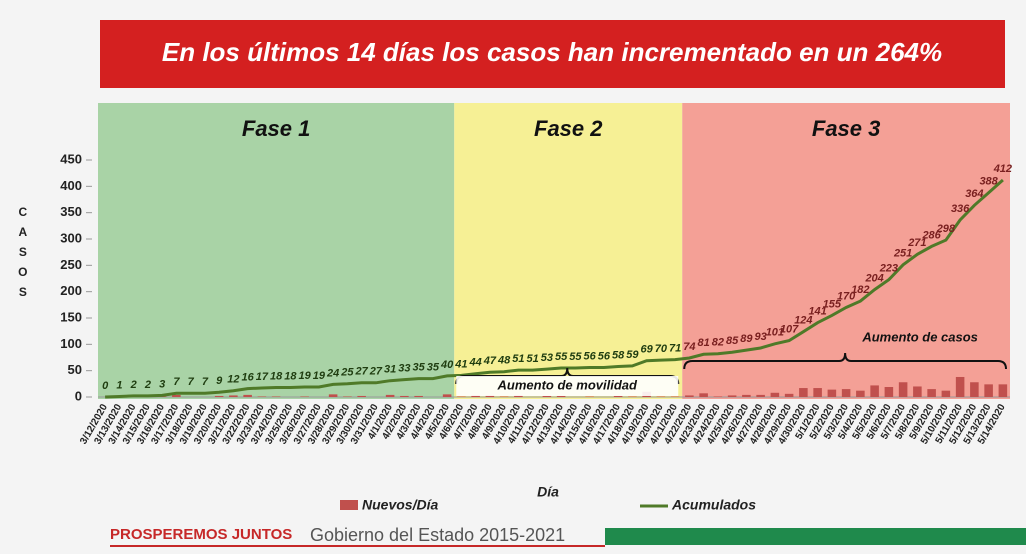 This screenshot has width=1026, height=554. I want to click on data-label: 33, so click(404, 369).